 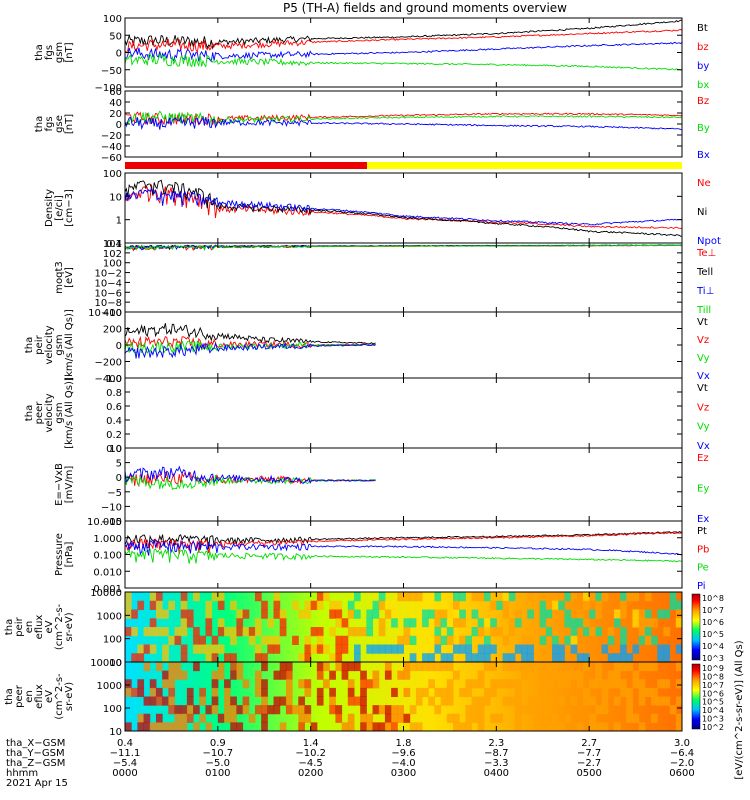 What do you see at coordinates (108, 88) in the screenshot?
I see `ytick-label: −100` at bounding box center [108, 88].